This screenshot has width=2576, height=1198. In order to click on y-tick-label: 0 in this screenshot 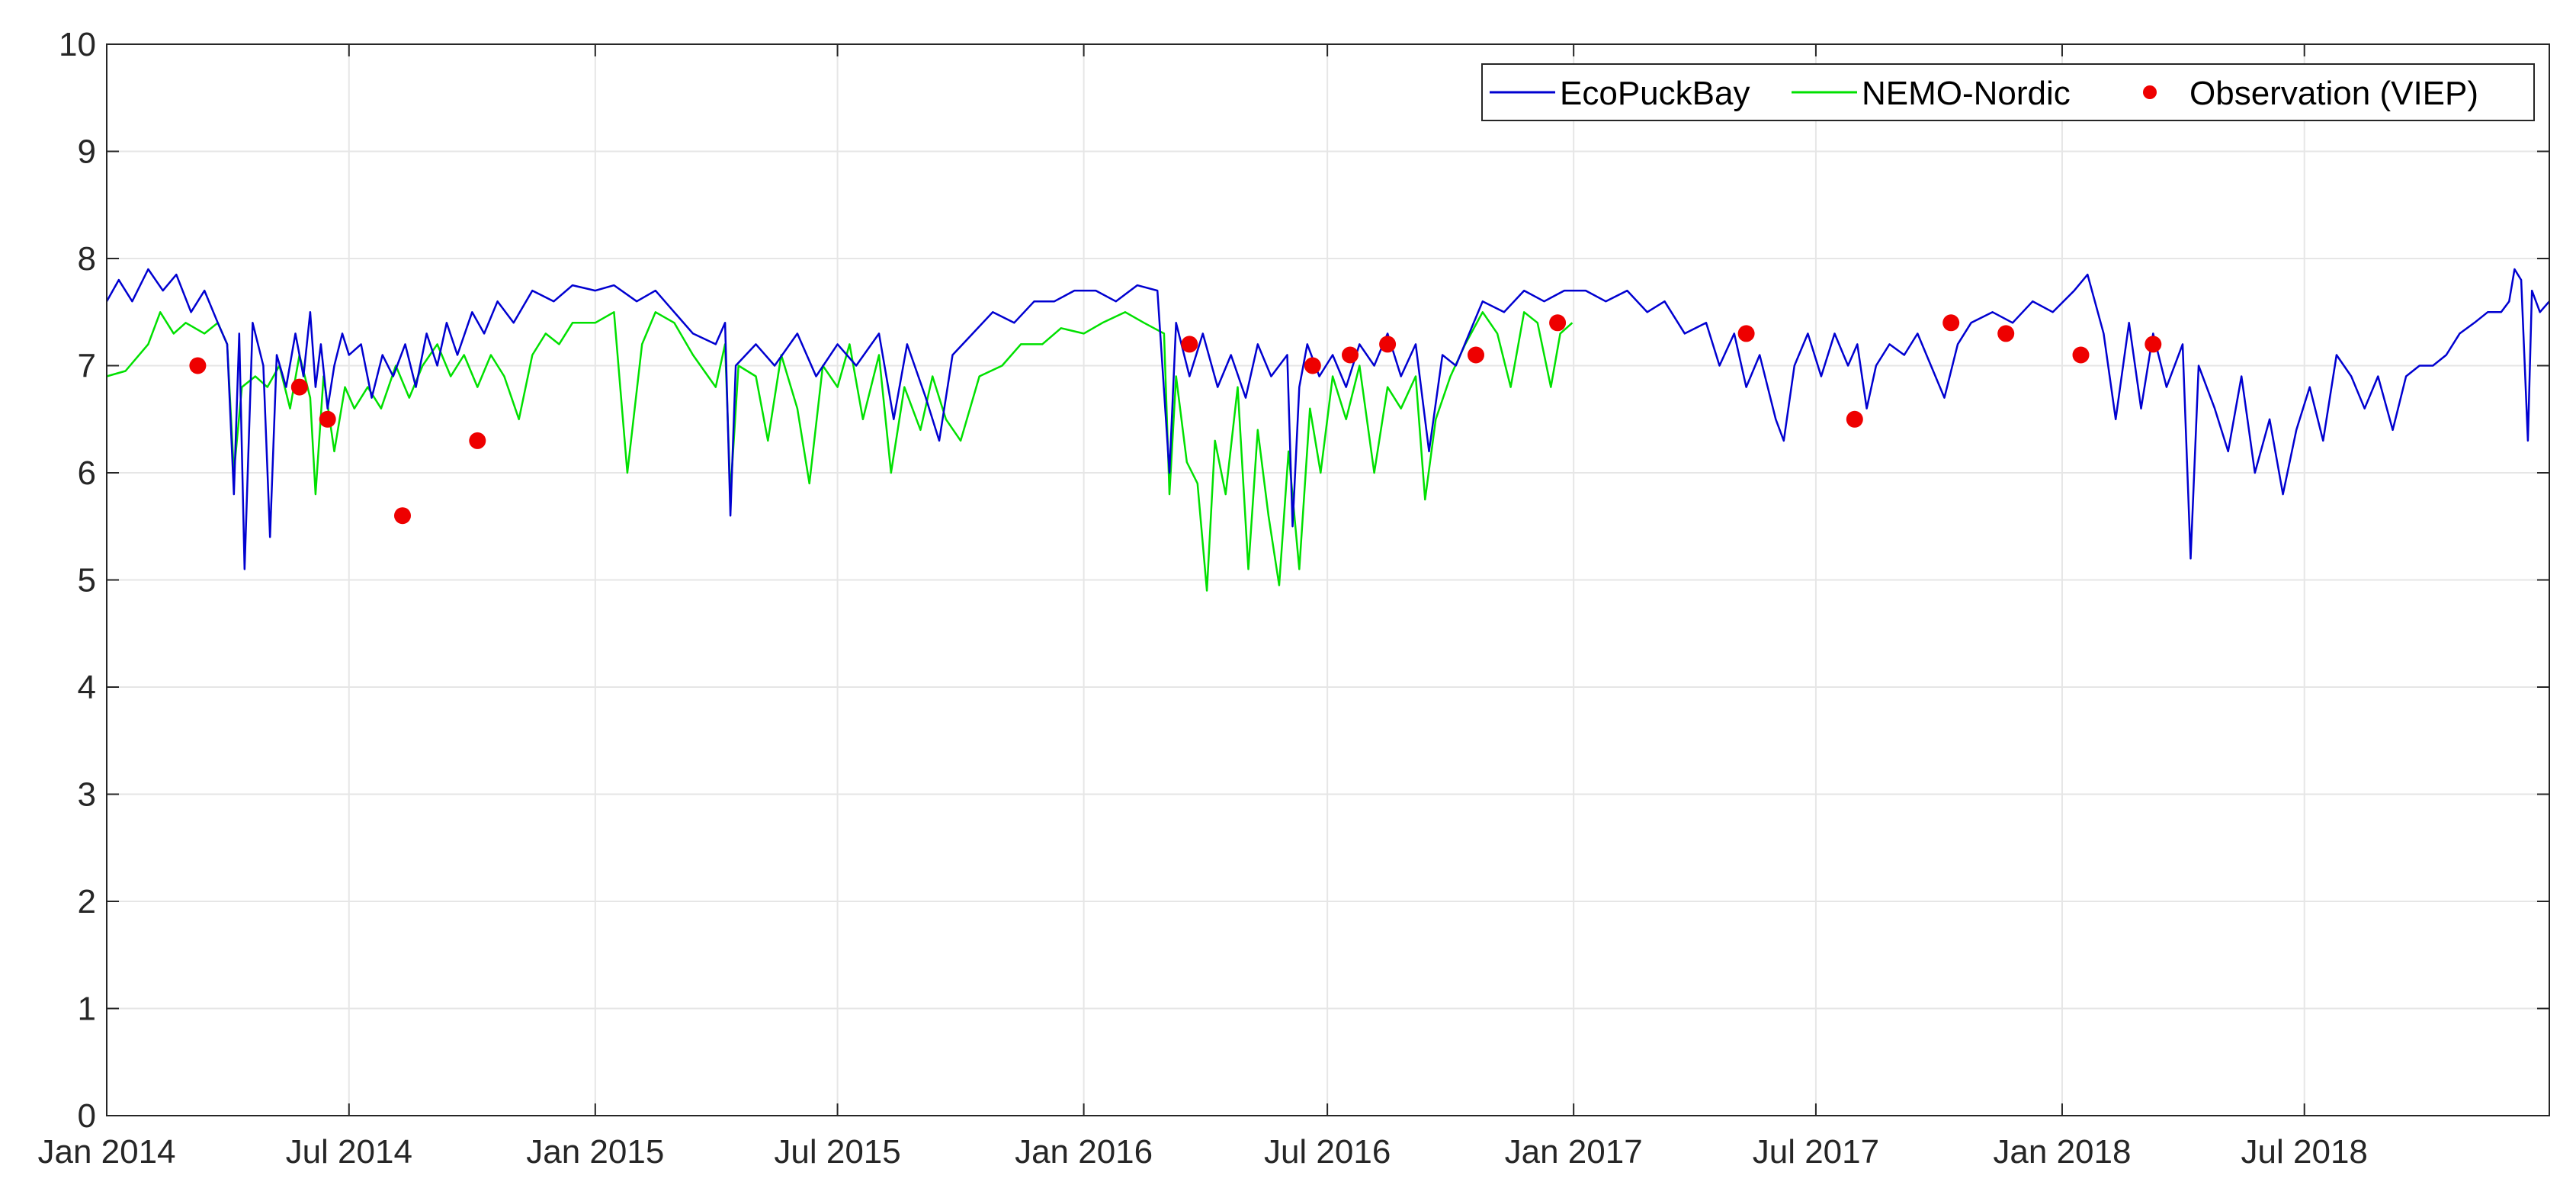, I will do `click(87, 1116)`.